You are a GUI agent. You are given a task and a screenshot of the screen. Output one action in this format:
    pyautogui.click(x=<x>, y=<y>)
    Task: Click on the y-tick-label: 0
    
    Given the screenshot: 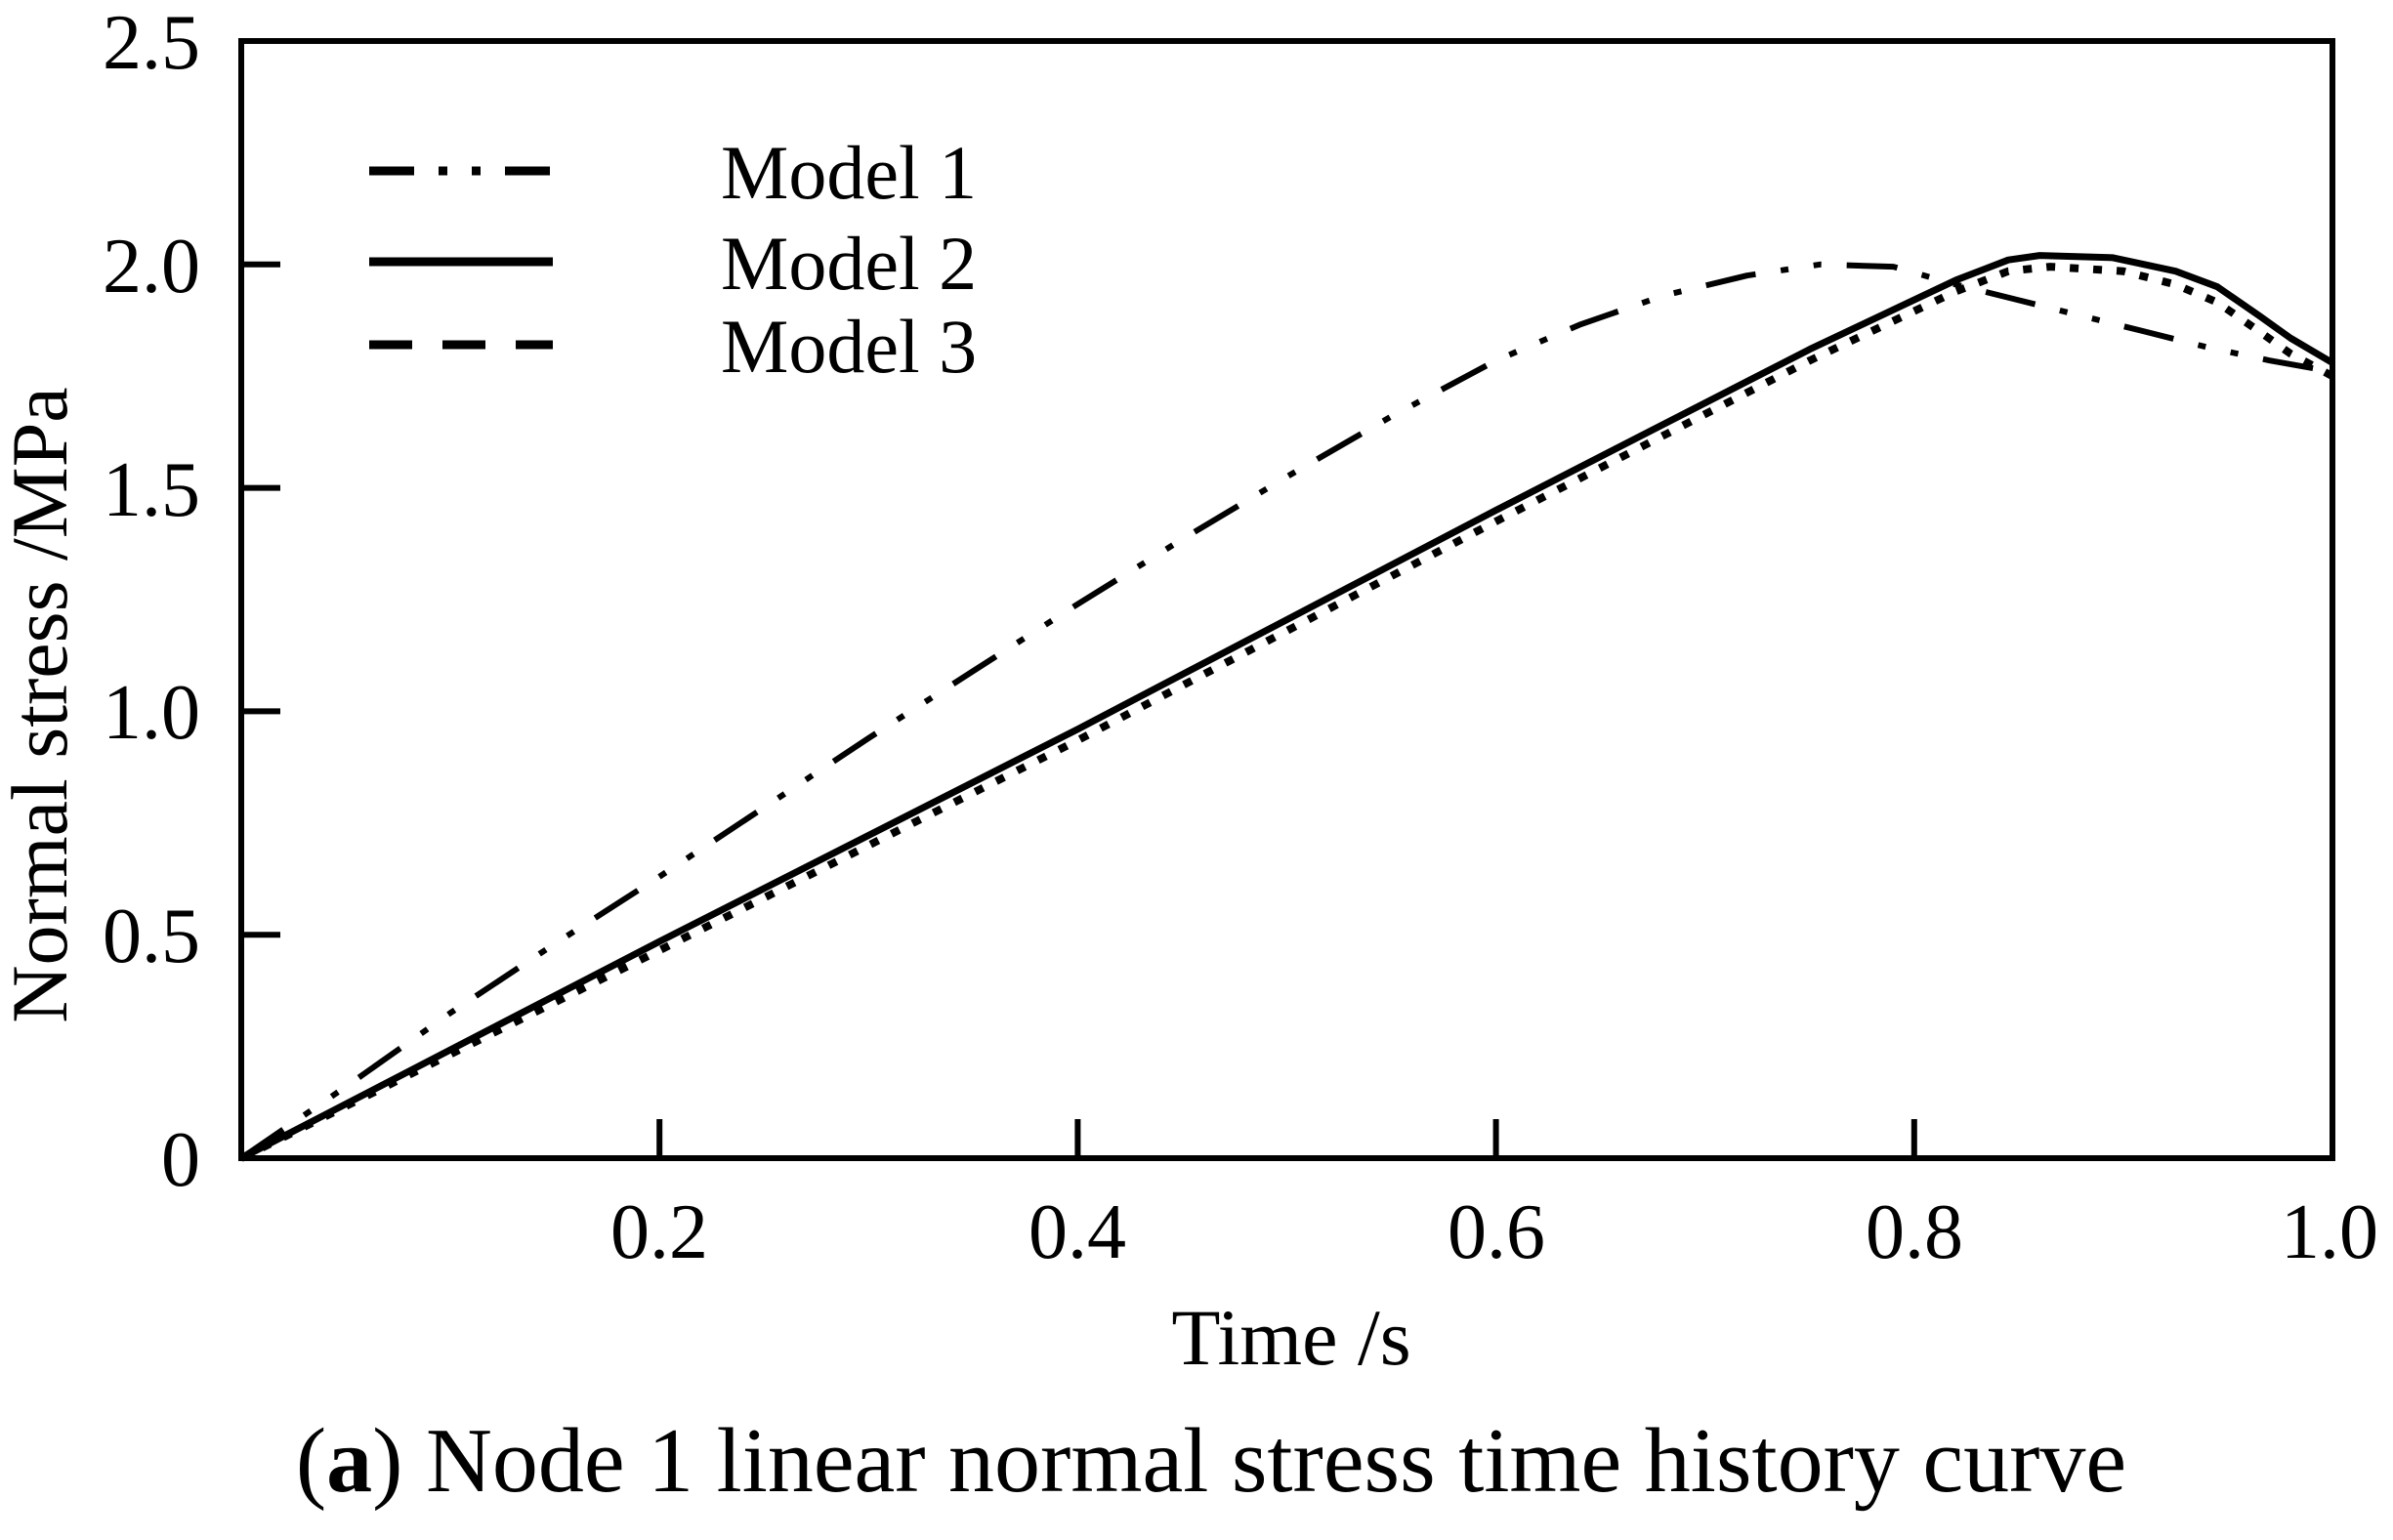 What is the action you would take?
    pyautogui.click(x=180, y=1160)
    